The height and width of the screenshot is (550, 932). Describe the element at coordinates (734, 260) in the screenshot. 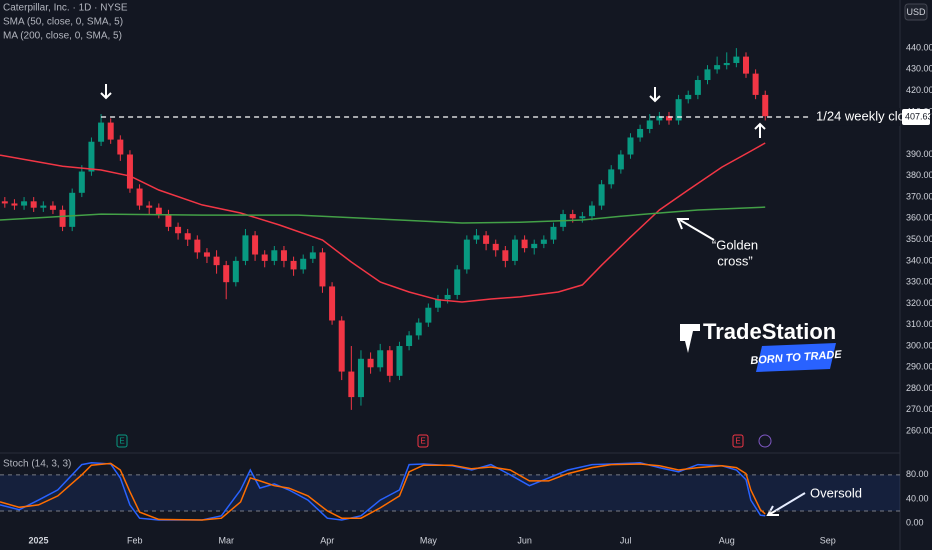

I see `annotation: cross”` at that location.